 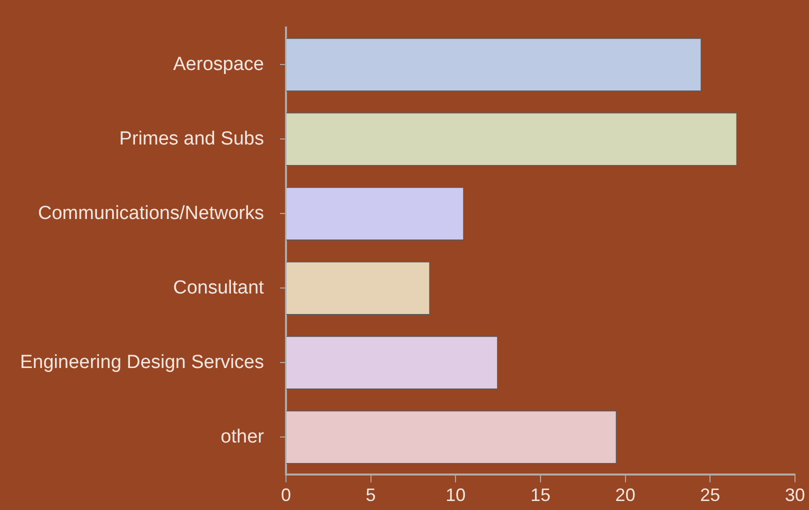 I want to click on y-tick-label: Consultant, so click(x=219, y=287).